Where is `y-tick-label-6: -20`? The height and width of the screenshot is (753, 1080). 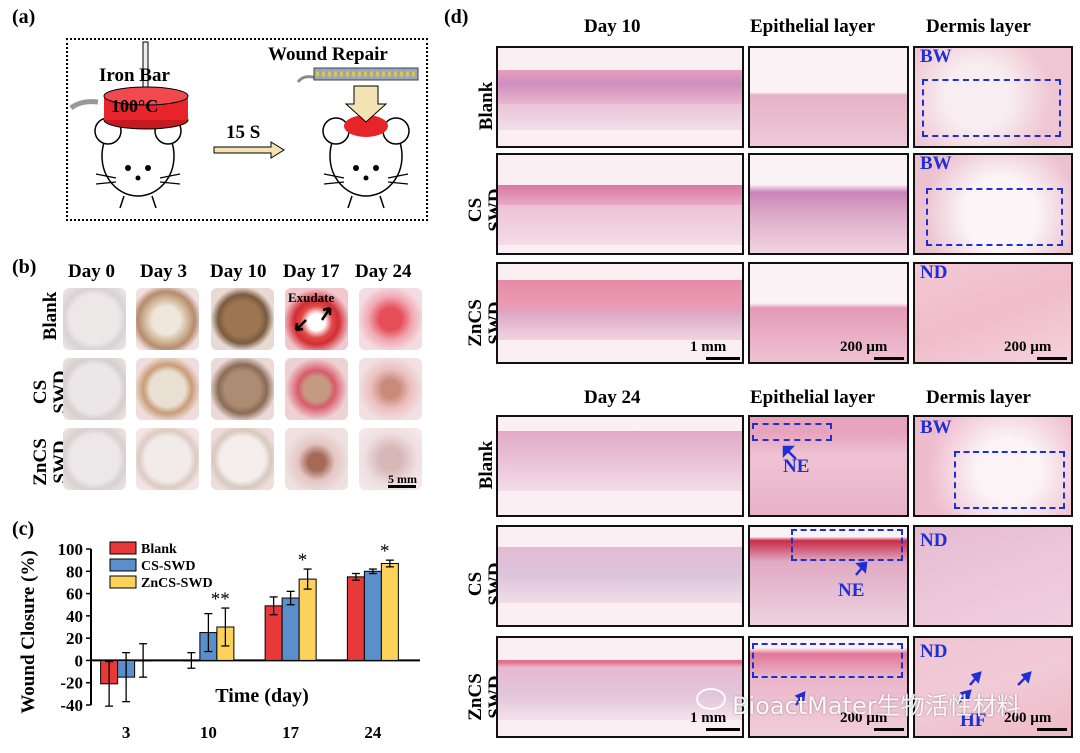
y-tick-label-6: -20 is located at coordinates (71, 683).